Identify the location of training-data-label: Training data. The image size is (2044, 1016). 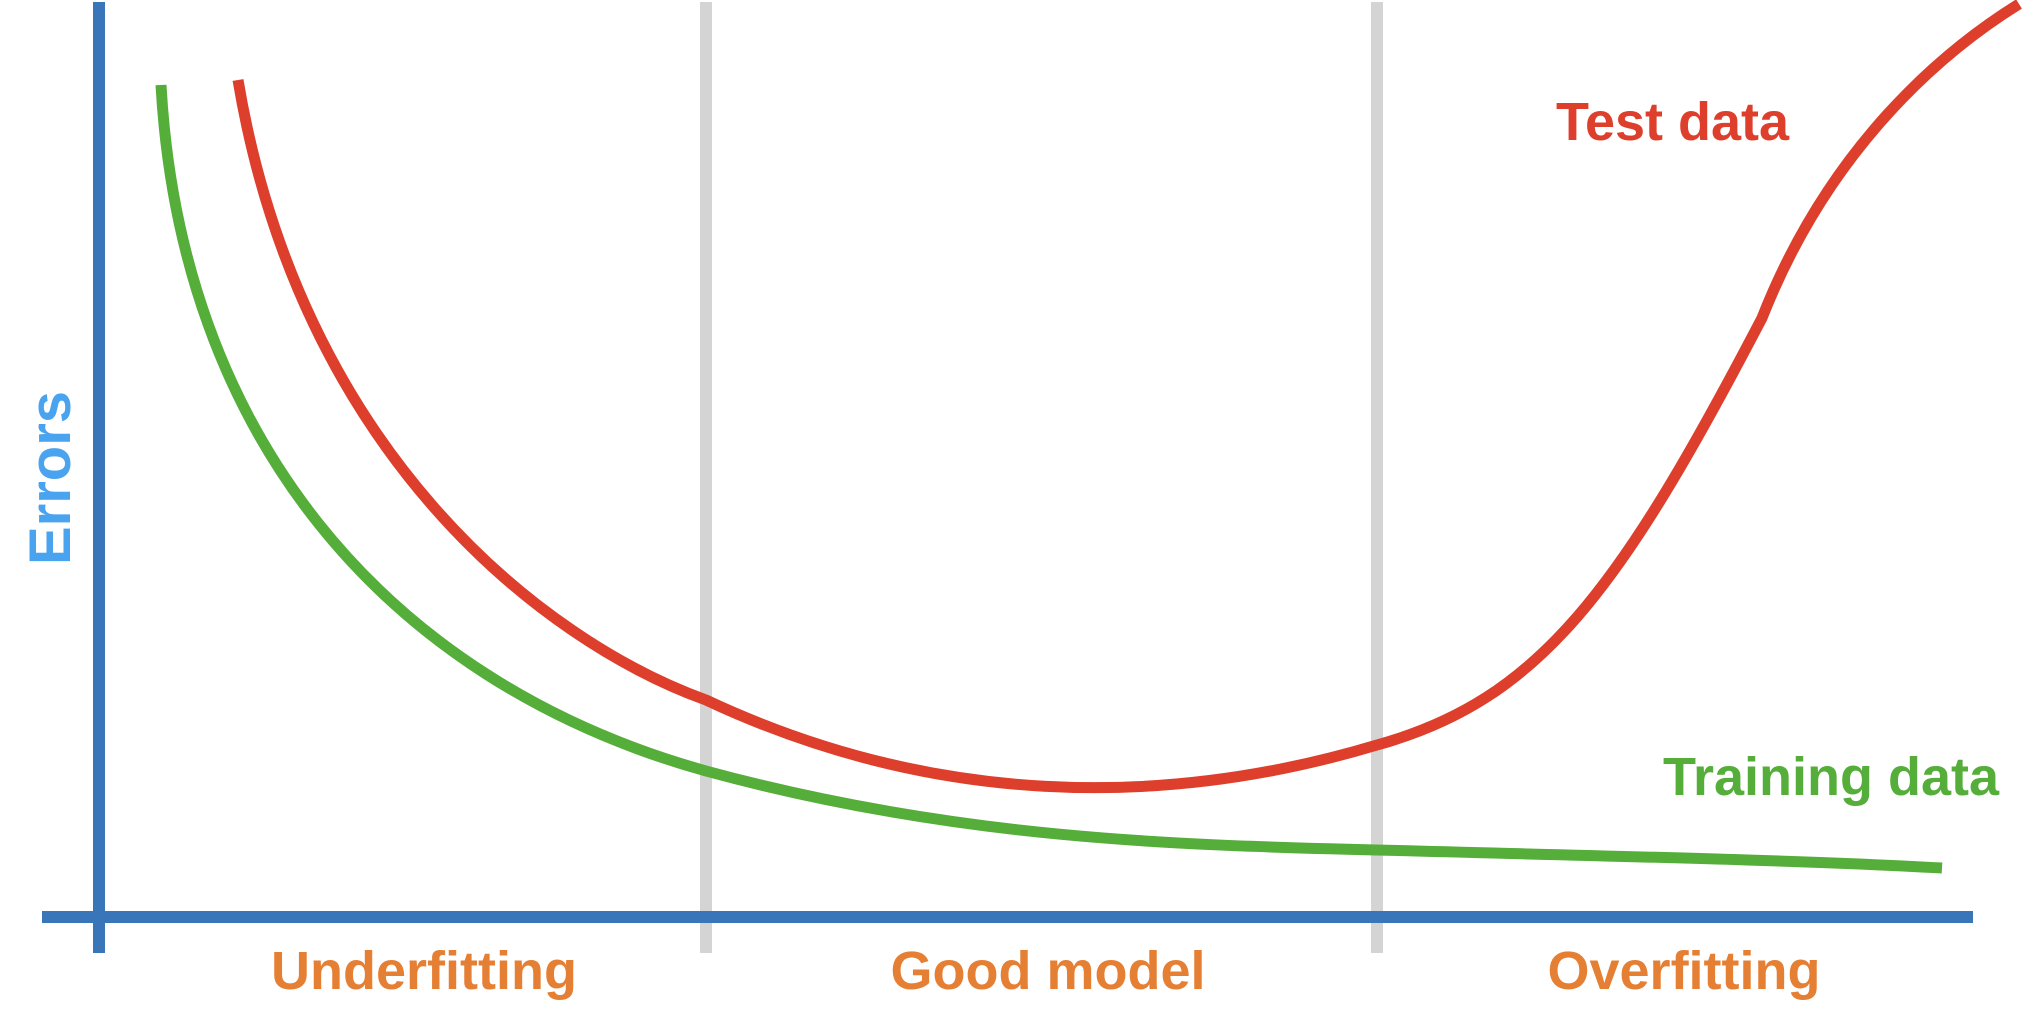
(1831, 777).